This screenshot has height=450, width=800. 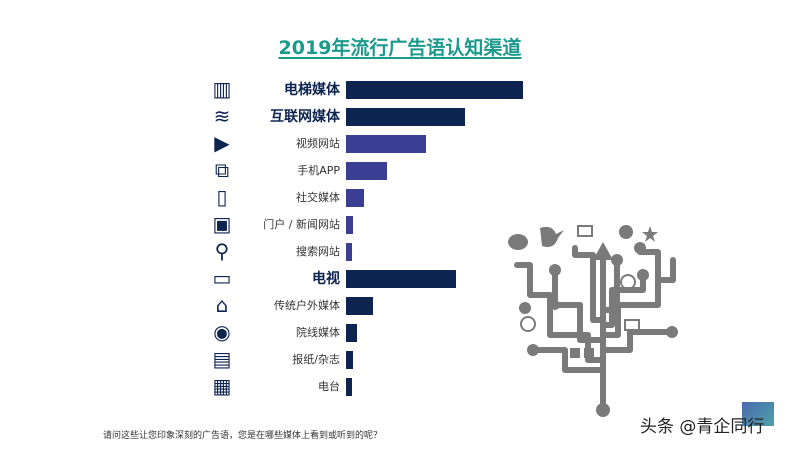 I want to click on chart-title-text: 2019年流行广告语认知渠道, so click(x=400, y=48).